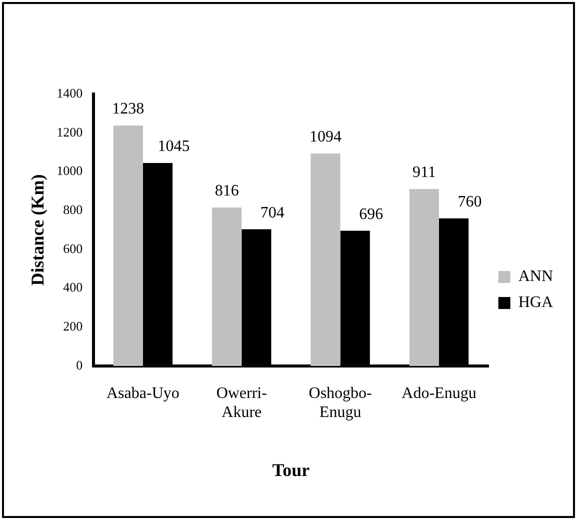 The width and height of the screenshot is (577, 520). What do you see at coordinates (326, 137) in the screenshot?
I see `data-label: 1094` at bounding box center [326, 137].